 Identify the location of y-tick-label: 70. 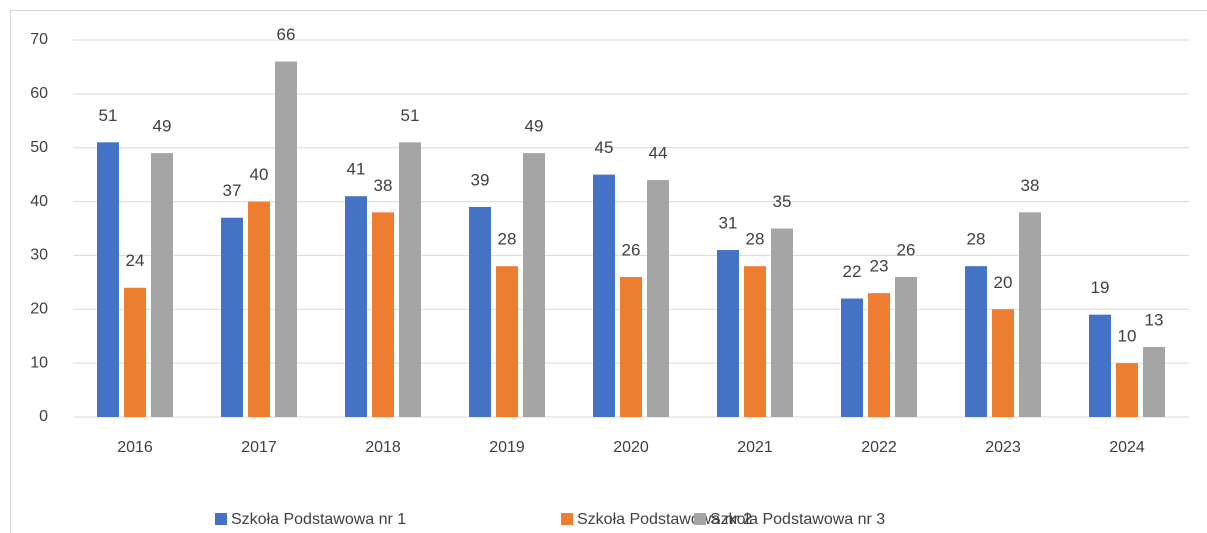
(39, 39).